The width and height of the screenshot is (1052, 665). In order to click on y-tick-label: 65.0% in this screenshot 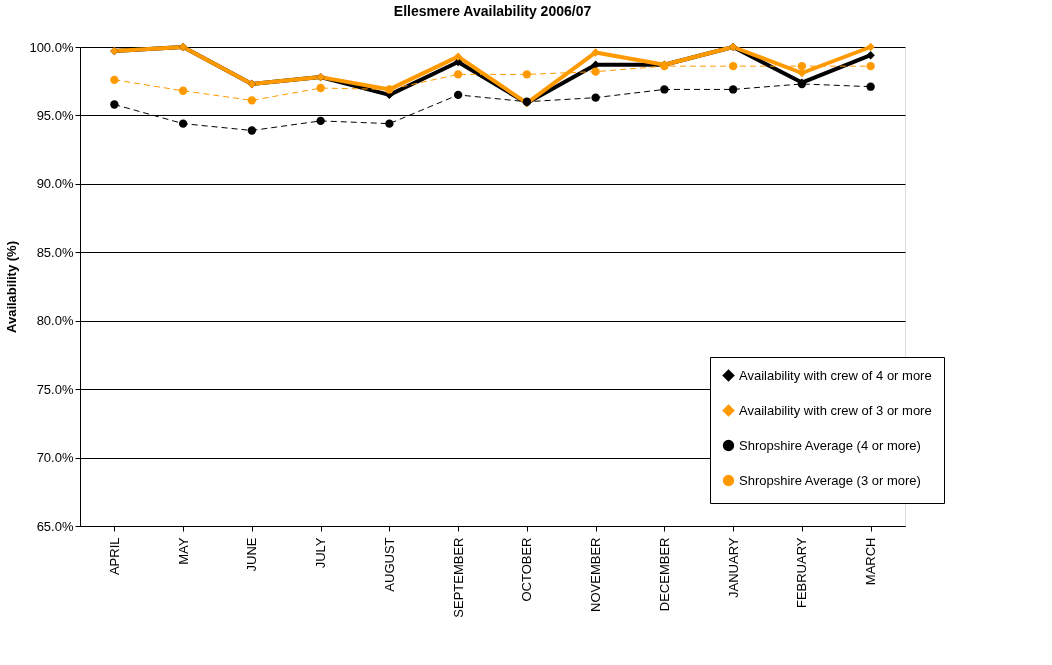, I will do `click(55, 526)`.